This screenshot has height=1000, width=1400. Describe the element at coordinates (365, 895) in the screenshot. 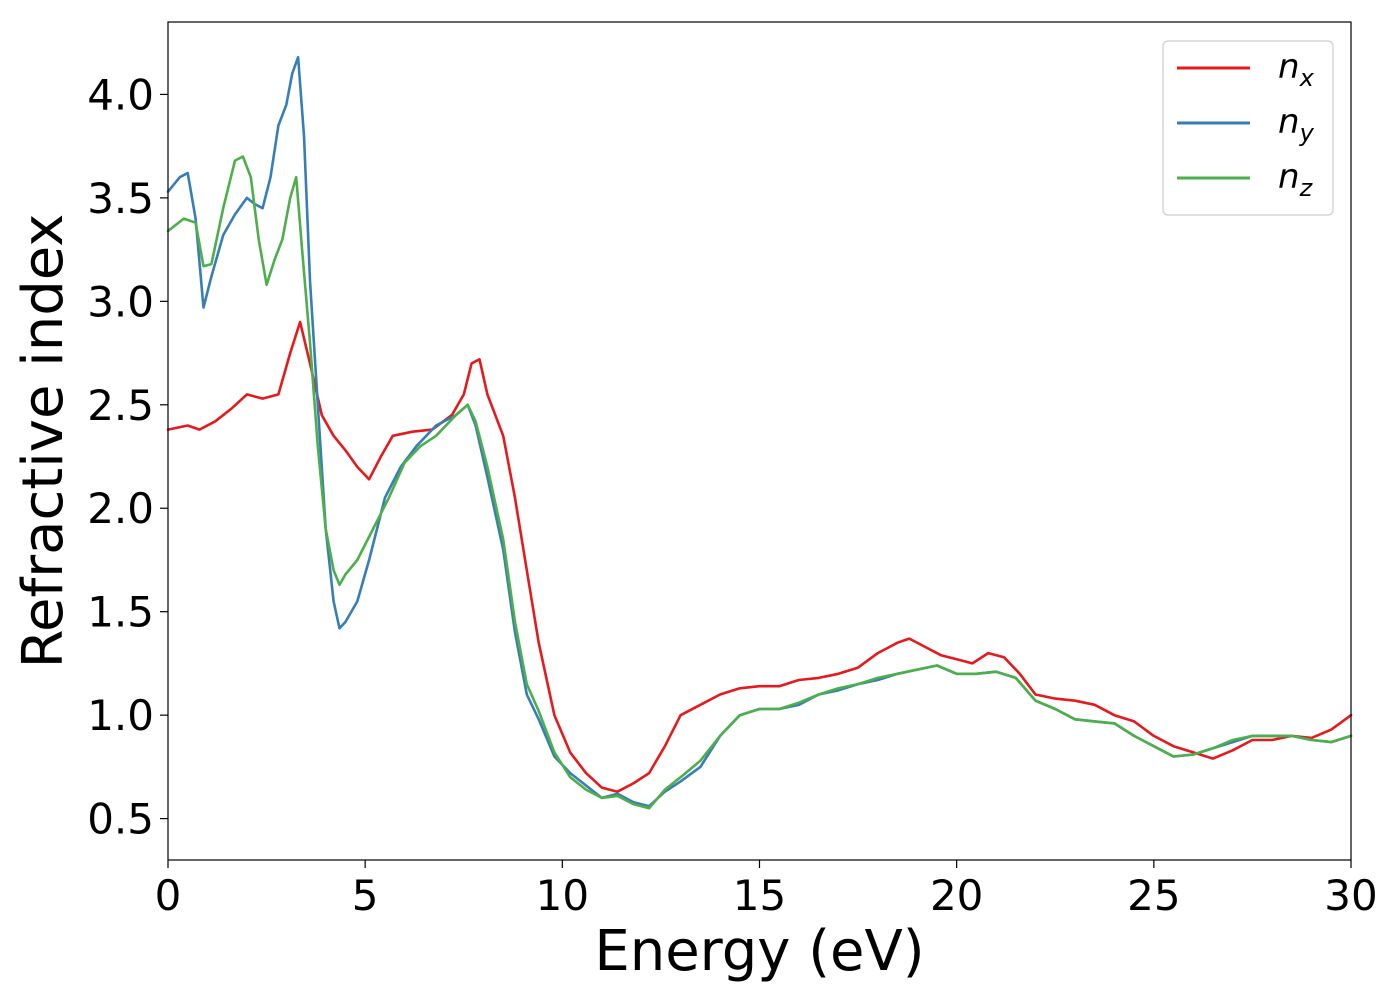

I see `x-tick-label: 5` at that location.